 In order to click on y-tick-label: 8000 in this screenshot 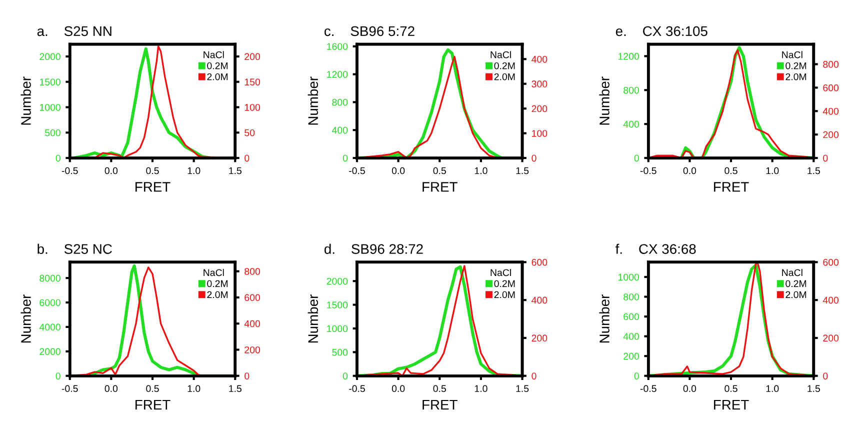, I will do `click(50, 278)`.